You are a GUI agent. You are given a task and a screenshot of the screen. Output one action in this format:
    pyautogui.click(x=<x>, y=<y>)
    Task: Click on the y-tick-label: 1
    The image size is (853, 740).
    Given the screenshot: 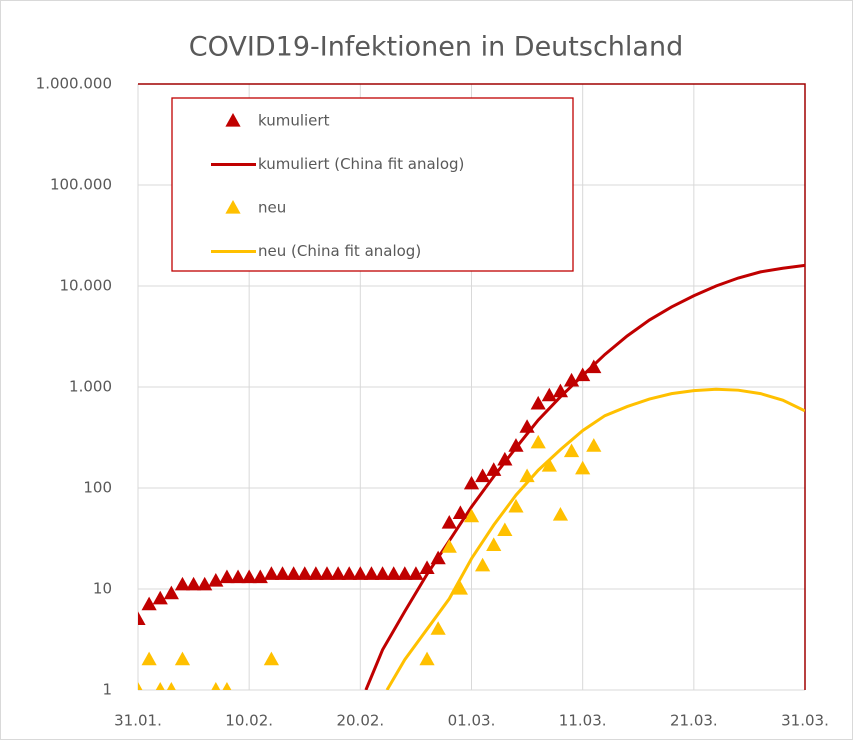 What is the action you would take?
    pyautogui.click(x=107, y=690)
    